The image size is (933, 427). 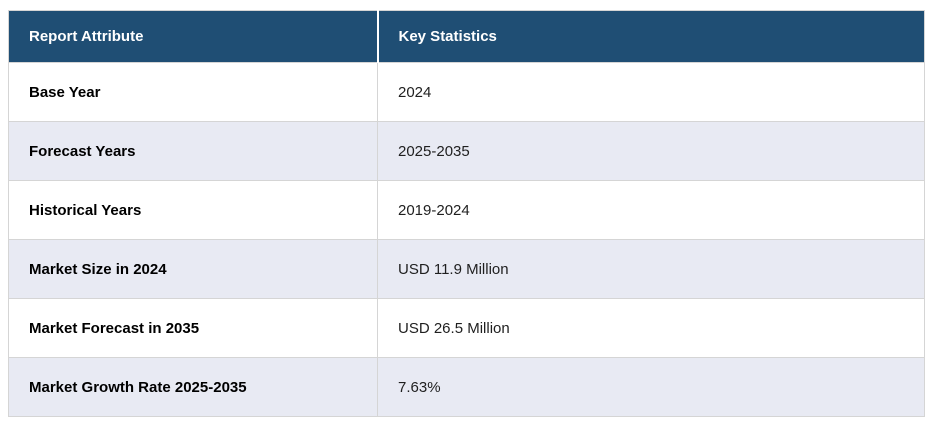 What do you see at coordinates (193, 92) in the screenshot?
I see `attribute-cell: Base Year` at bounding box center [193, 92].